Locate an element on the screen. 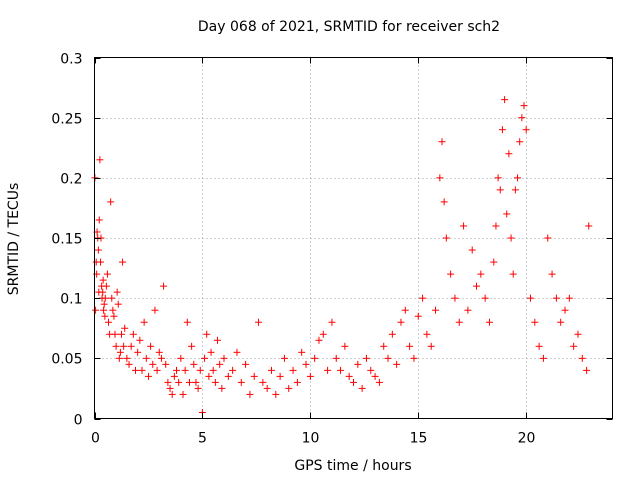 This screenshot has width=640, height=480. y-tick-label: 0.25 is located at coordinates (66, 120).